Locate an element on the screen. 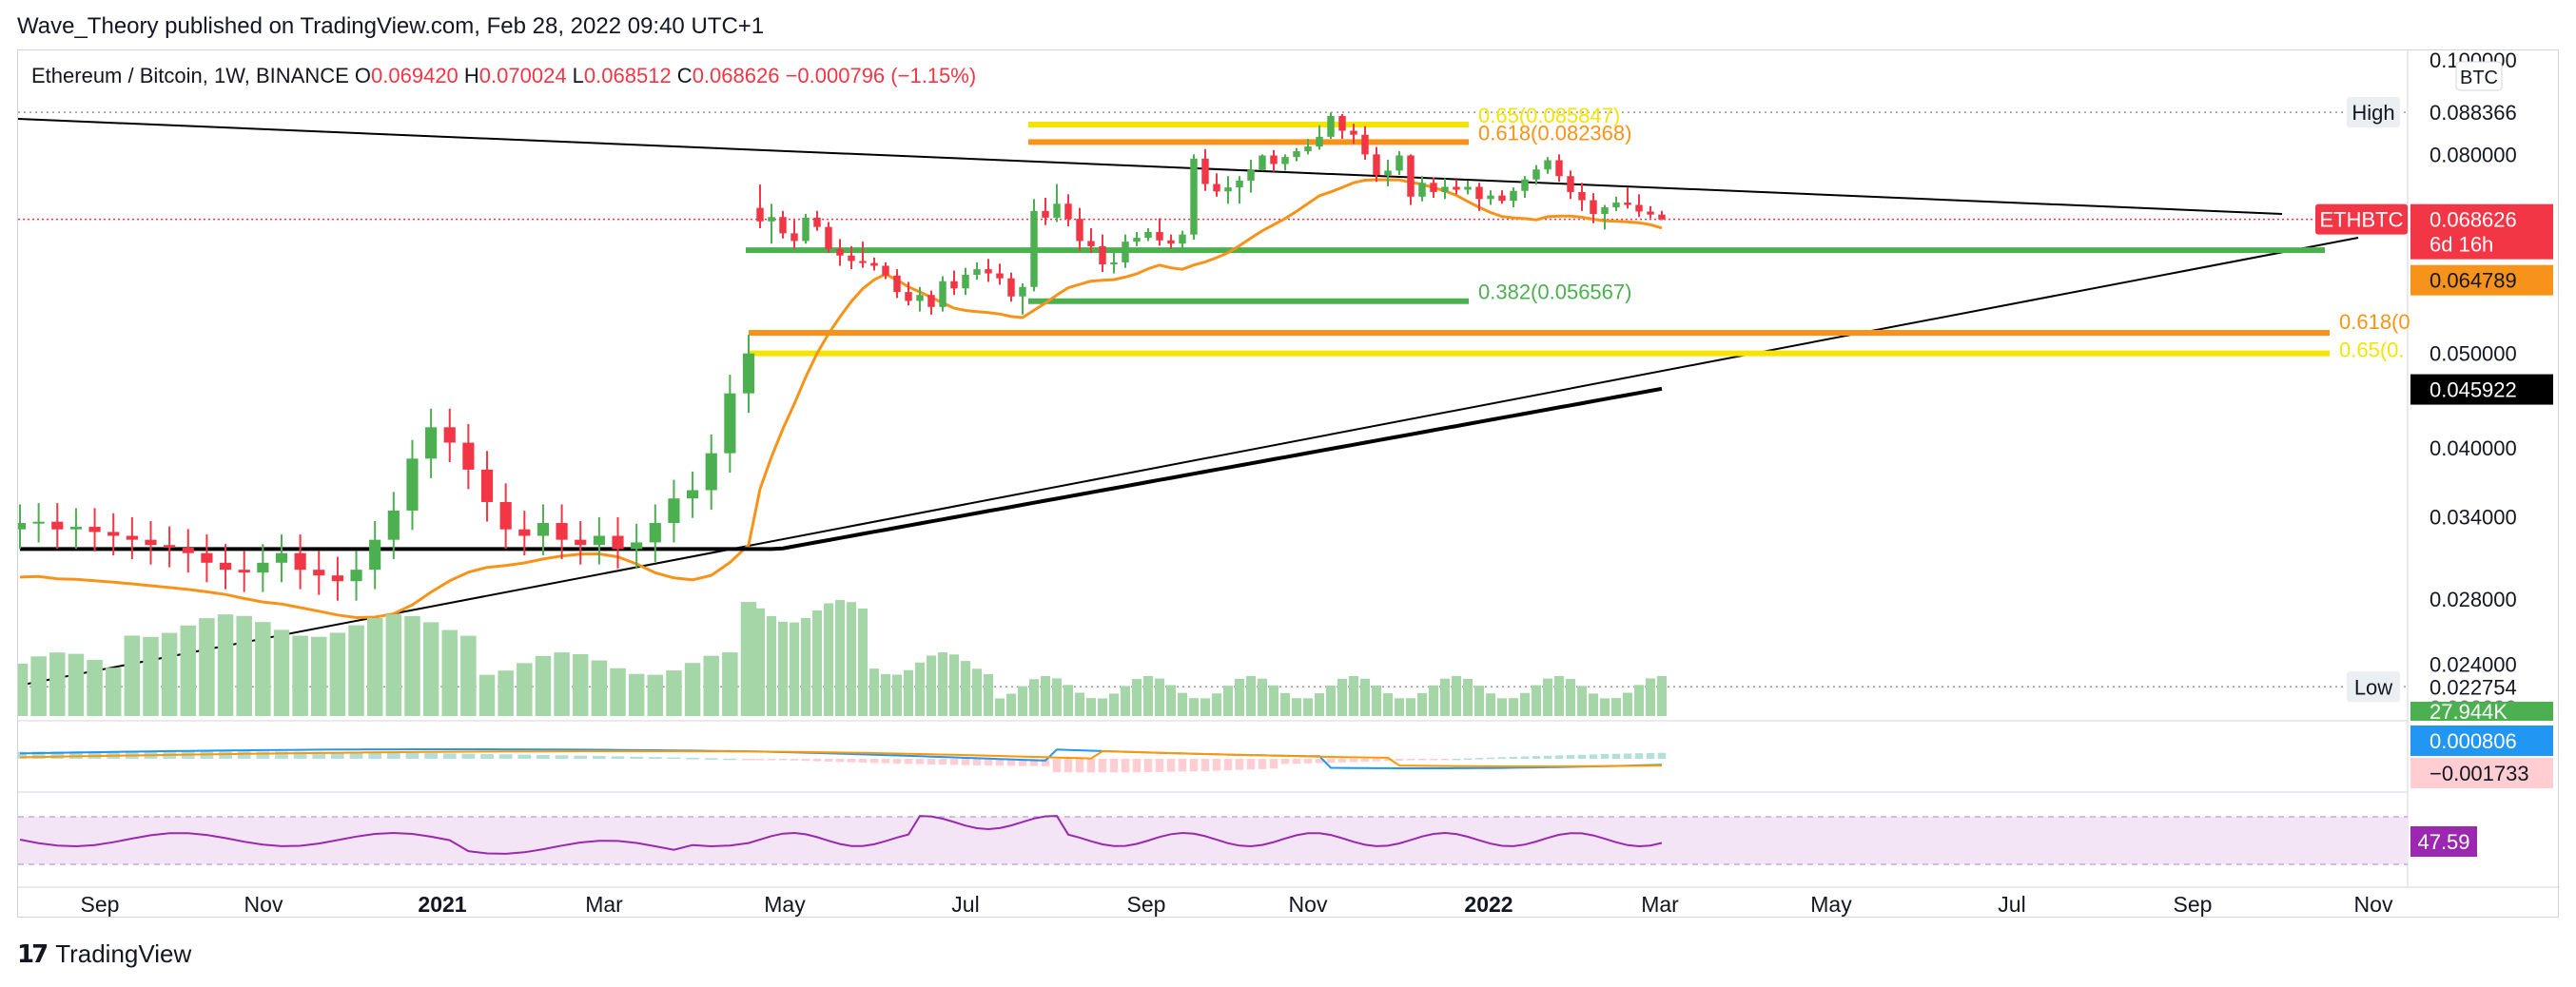 The image size is (2576, 987). time-tick-label: Sep is located at coordinates (101, 904).